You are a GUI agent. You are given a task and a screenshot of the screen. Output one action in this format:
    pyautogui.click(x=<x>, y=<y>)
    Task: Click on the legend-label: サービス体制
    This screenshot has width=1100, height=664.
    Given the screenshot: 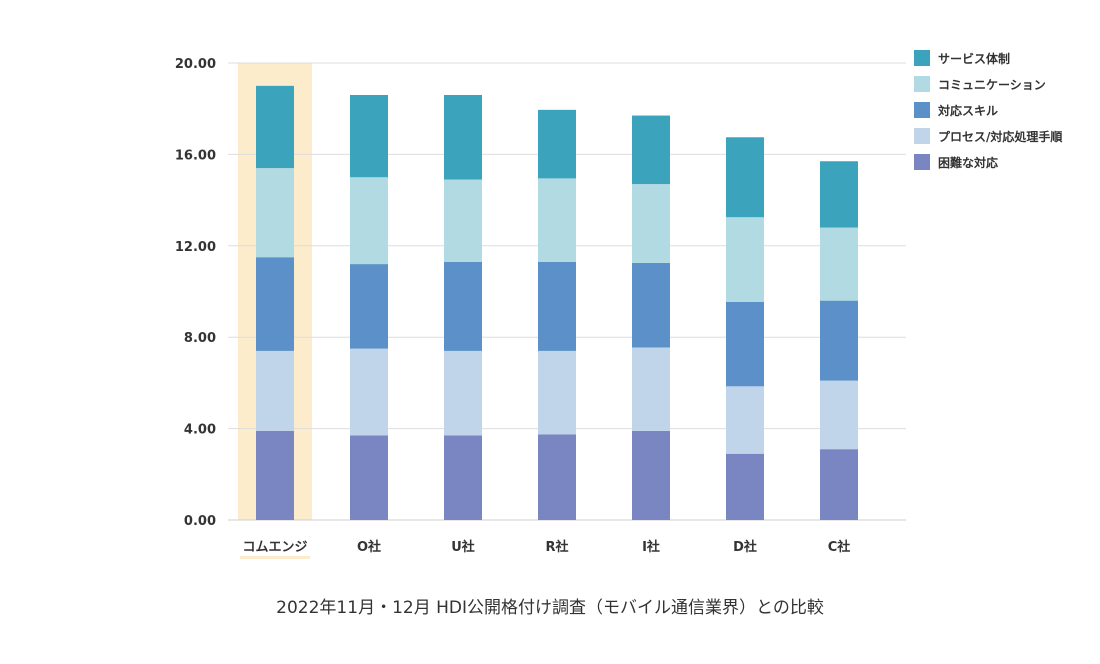 What is the action you would take?
    pyautogui.click(x=974, y=58)
    